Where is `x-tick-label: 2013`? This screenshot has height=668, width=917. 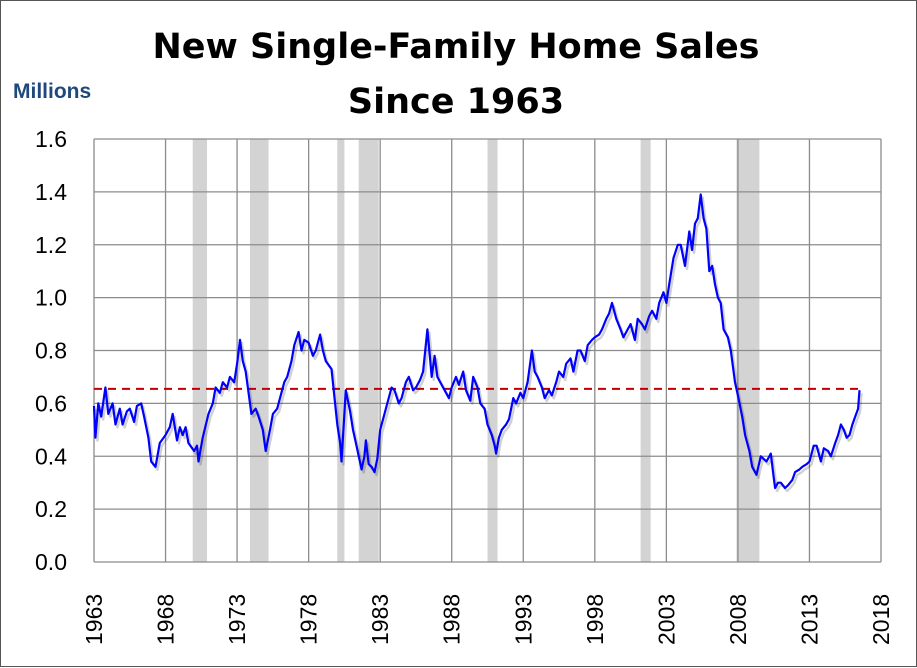 x-tick-label: 2013 is located at coordinates (809, 619).